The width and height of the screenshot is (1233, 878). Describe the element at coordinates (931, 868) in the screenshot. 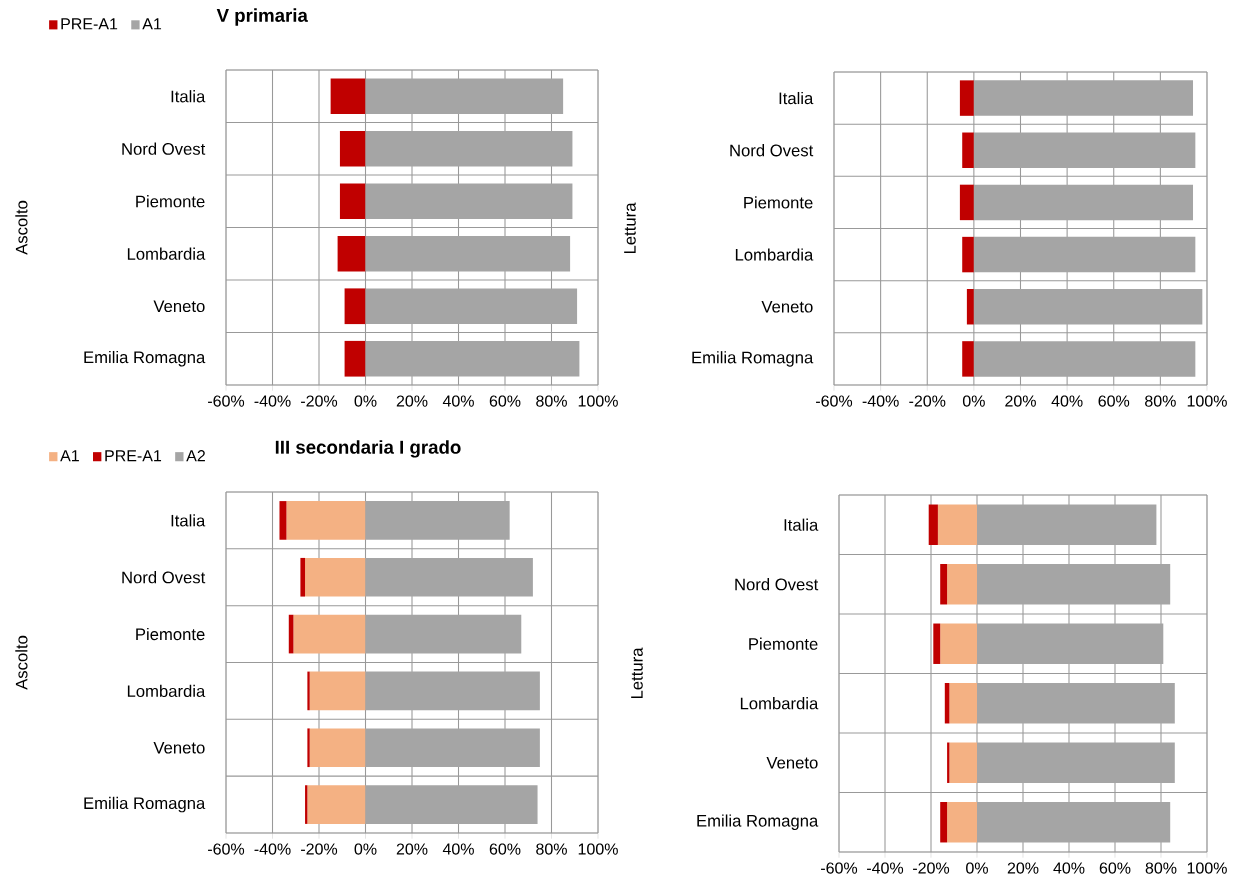

I see `x-tick-label: -20%` at that location.